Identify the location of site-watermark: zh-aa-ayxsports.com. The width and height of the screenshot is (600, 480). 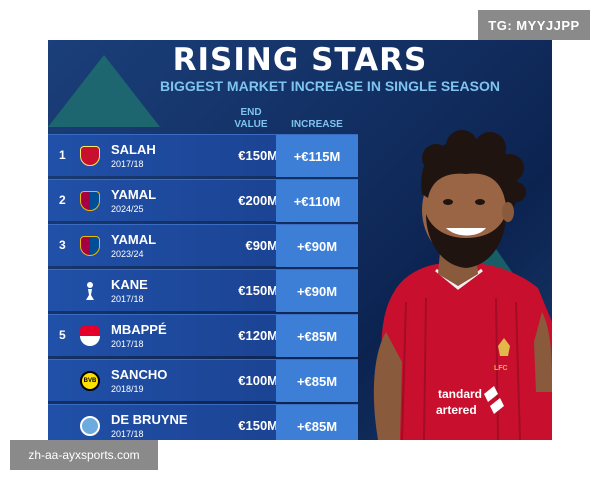
(84, 455).